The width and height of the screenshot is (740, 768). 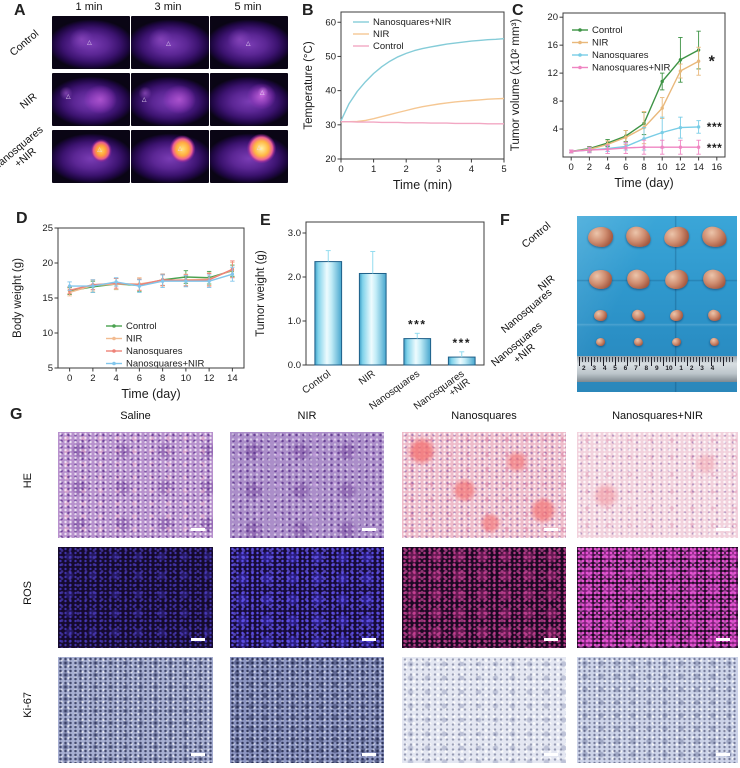 I want to click on svg-text: 1, so click(x=373, y=169).